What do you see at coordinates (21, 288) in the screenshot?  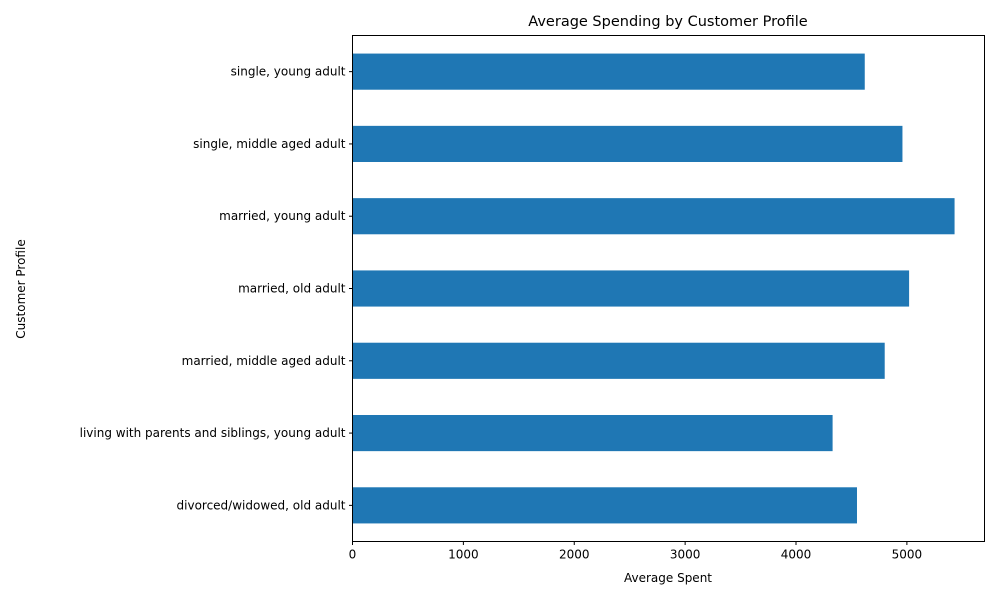 I see `y-axis-label: Customer Profile` at bounding box center [21, 288].